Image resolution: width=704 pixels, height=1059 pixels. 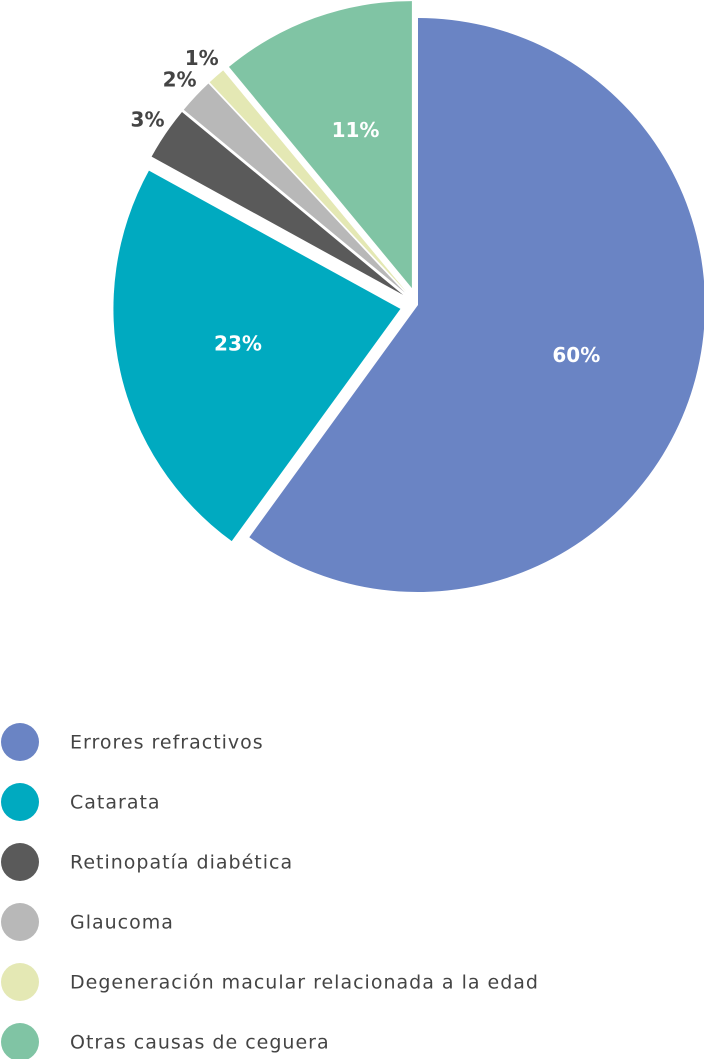 I want to click on legend-label: Otras causas de ceguera, so click(x=200, y=1043).